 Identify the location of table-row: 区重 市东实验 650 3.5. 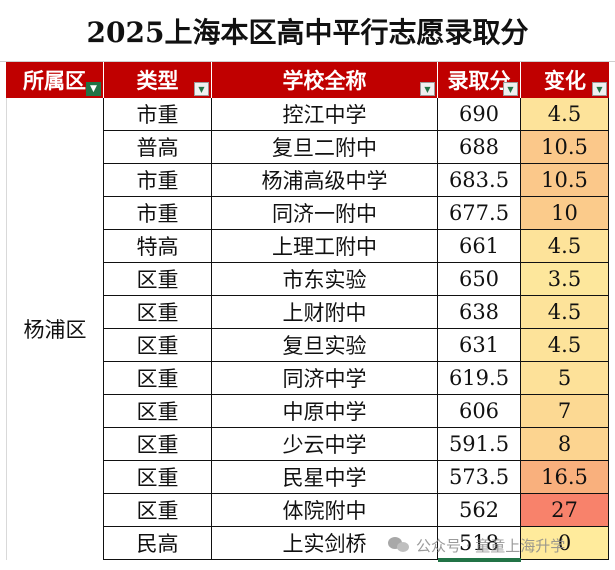
(356, 279).